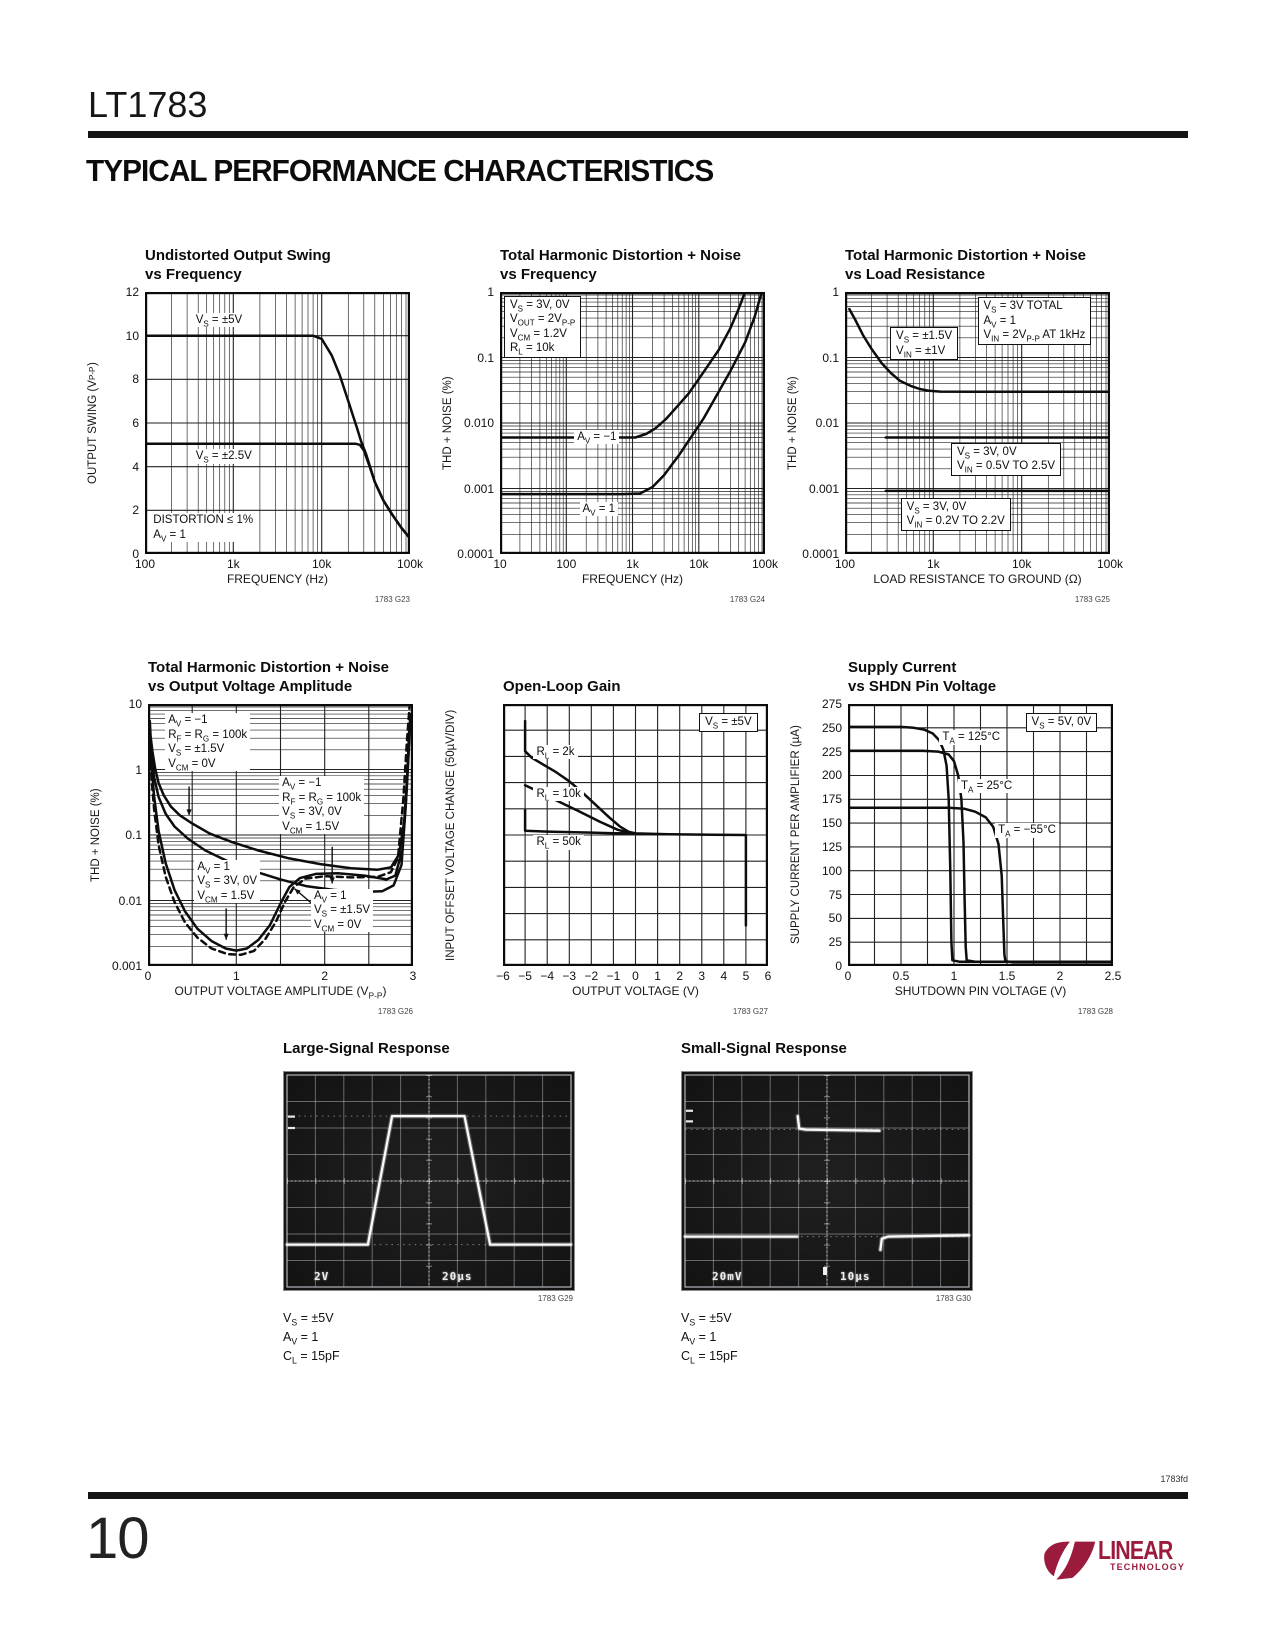 This screenshot has width=1275, height=1650. Describe the element at coordinates (227, 881) in the screenshot. I see `chart-annotation: AV = 1 VS = 3V, 0V VCM = 1.5V` at that location.